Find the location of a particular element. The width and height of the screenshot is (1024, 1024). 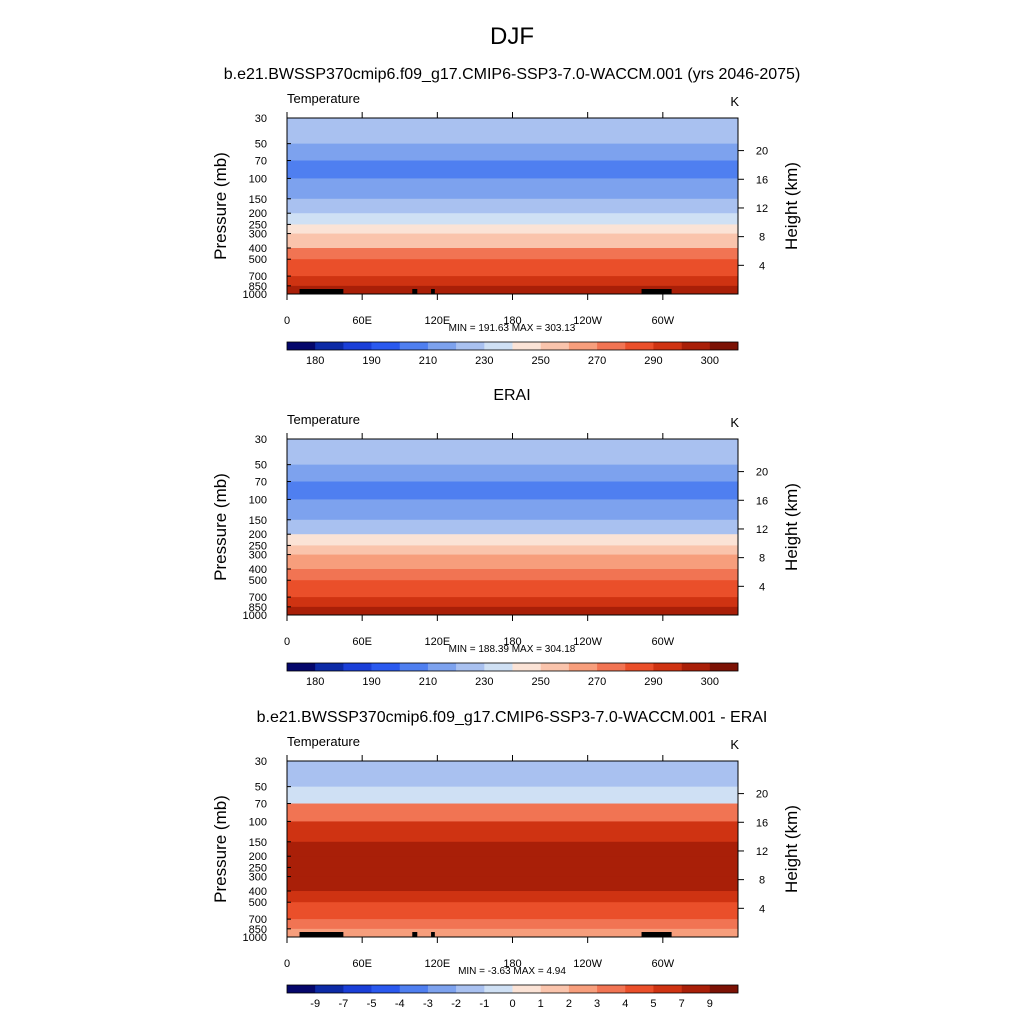

x-tick-label: 180 is located at coordinates (512, 964).